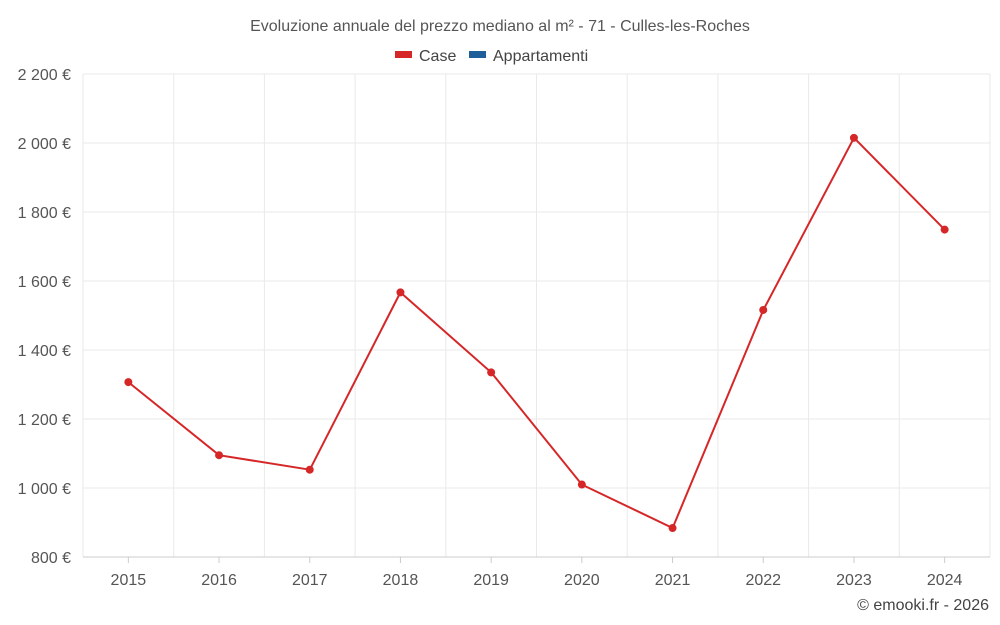 The image size is (1000, 625). Describe the element at coordinates (540, 56) in the screenshot. I see `legend-label-appartamenti: Appartamenti` at that location.